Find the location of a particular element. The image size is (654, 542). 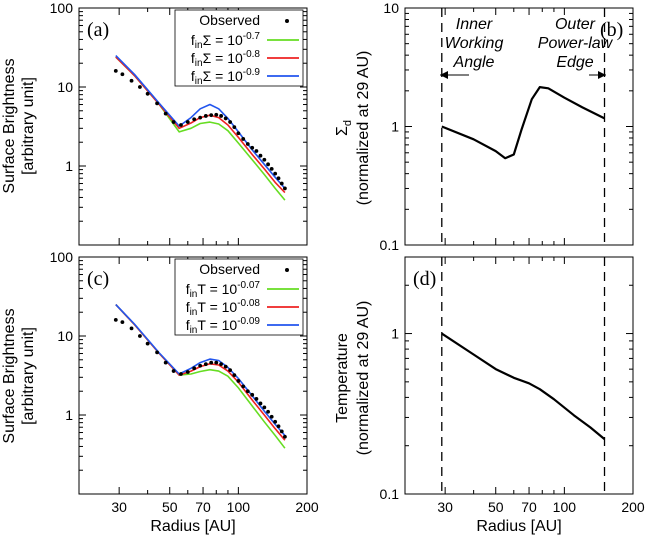

annotation-inner-line2: Working is located at coordinates (474, 43).